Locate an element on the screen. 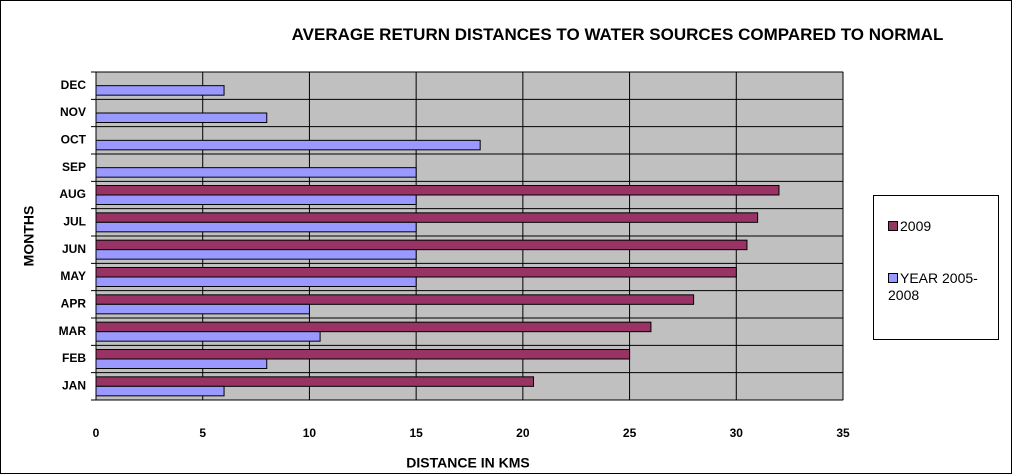 Image resolution: width=1012 pixels, height=474 pixels. x-tick-label: 25 is located at coordinates (630, 433).